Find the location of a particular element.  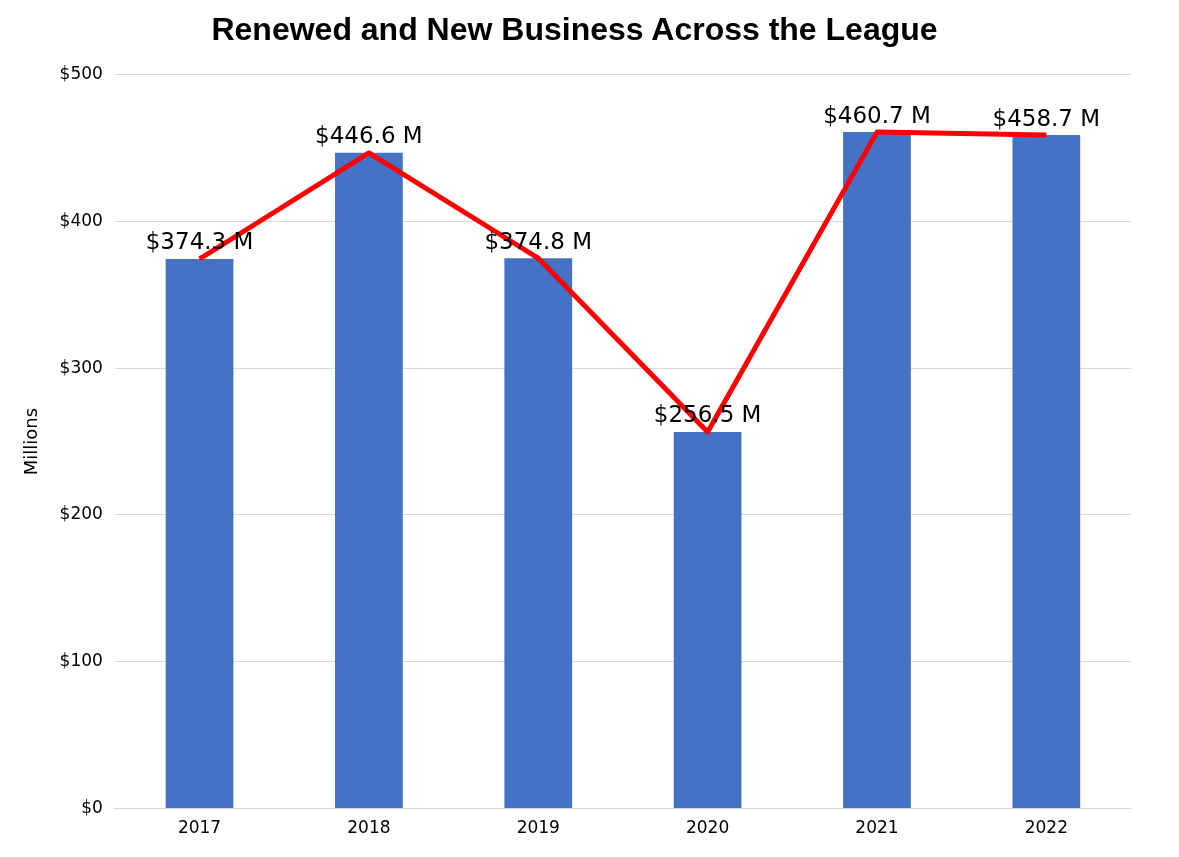

y-axis-title: Millions is located at coordinates (31, 441).